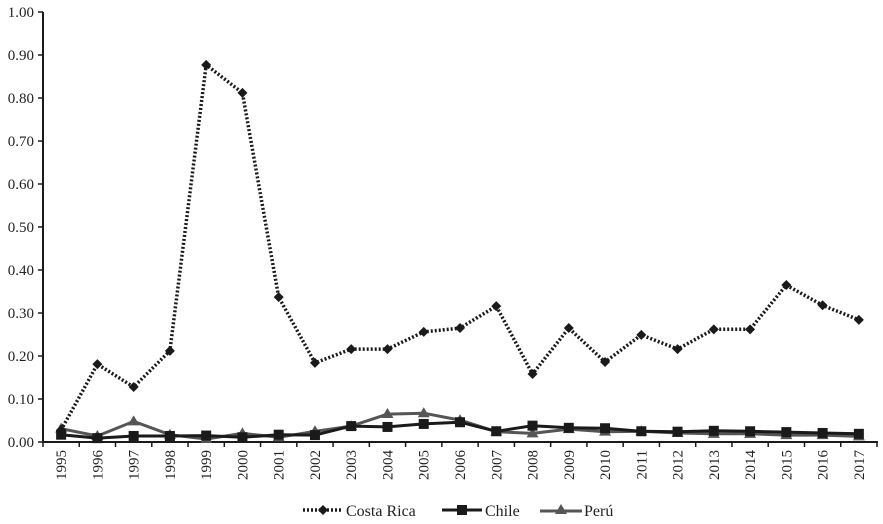 This screenshot has width=883, height=524. What do you see at coordinates (21, 314) in the screenshot?
I see `y-tick-label: 0.30` at bounding box center [21, 314].